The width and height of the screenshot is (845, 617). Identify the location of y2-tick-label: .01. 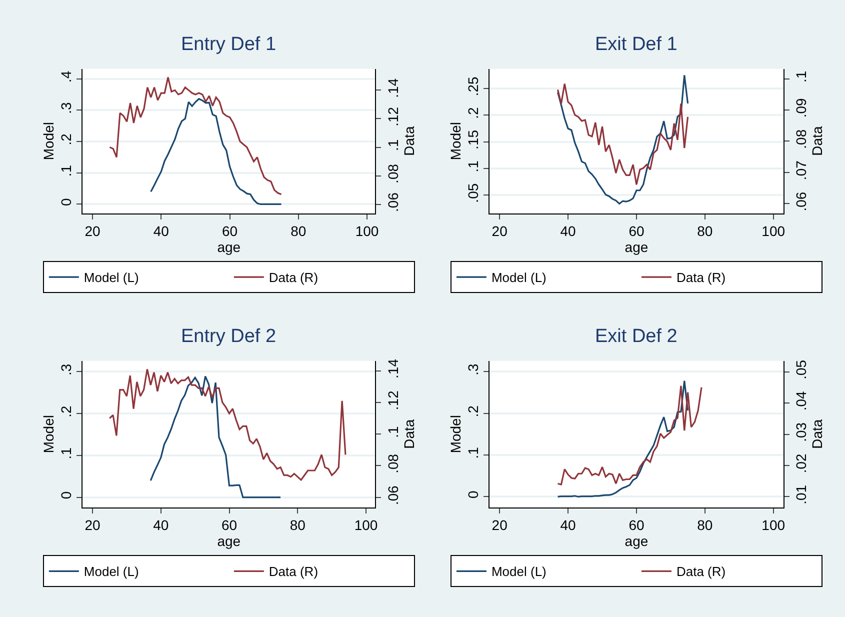
(801, 494).